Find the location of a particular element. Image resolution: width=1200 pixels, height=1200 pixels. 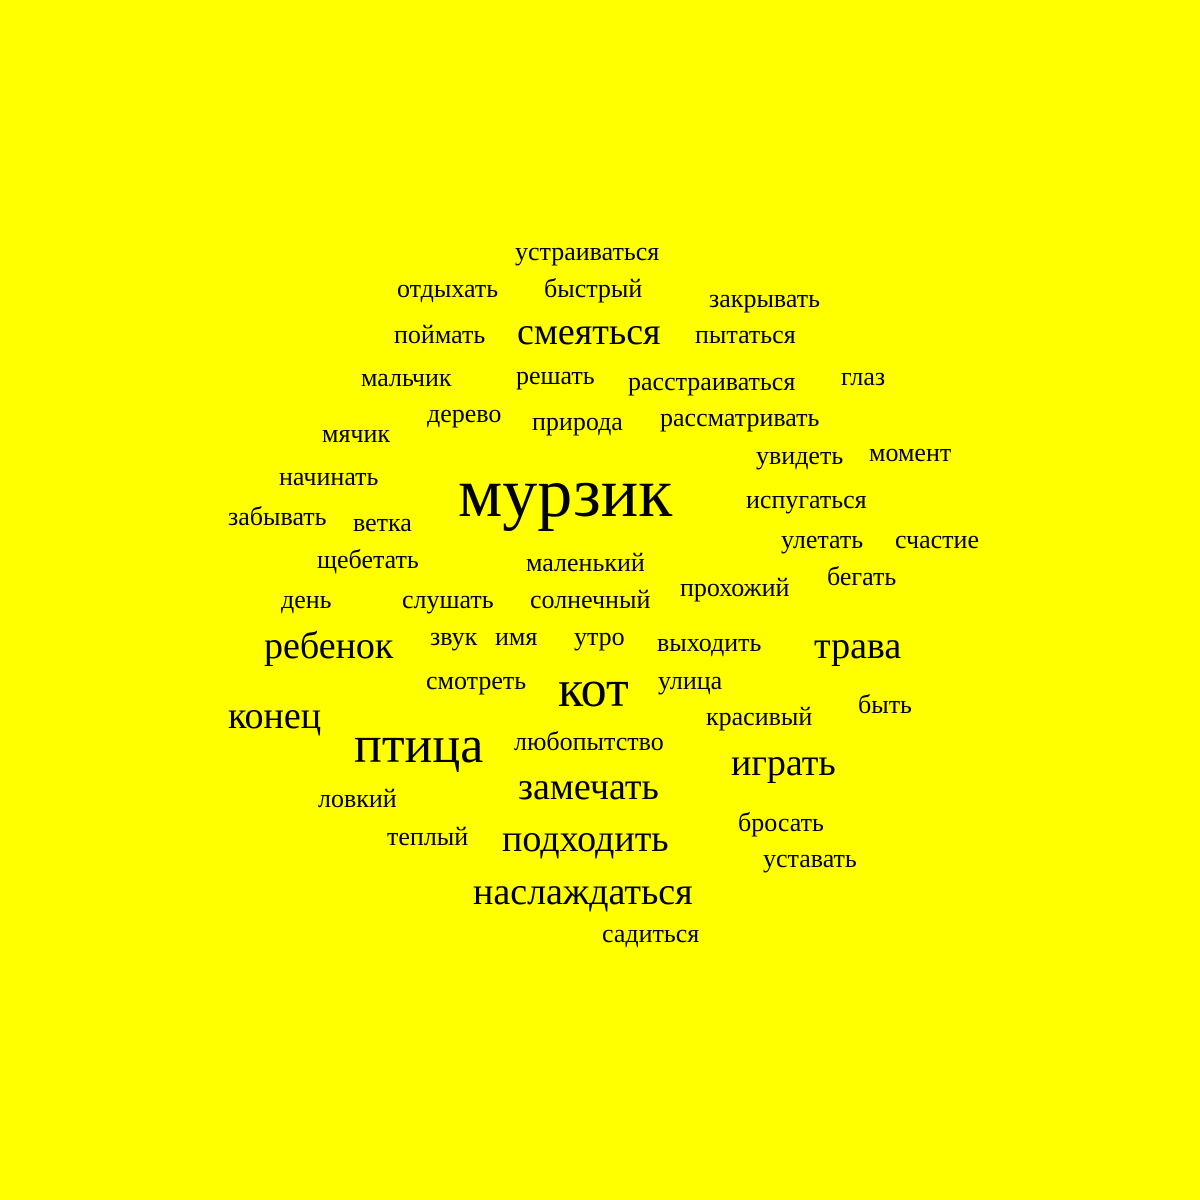

word-otdykhat: отдыхать is located at coordinates (448, 288).